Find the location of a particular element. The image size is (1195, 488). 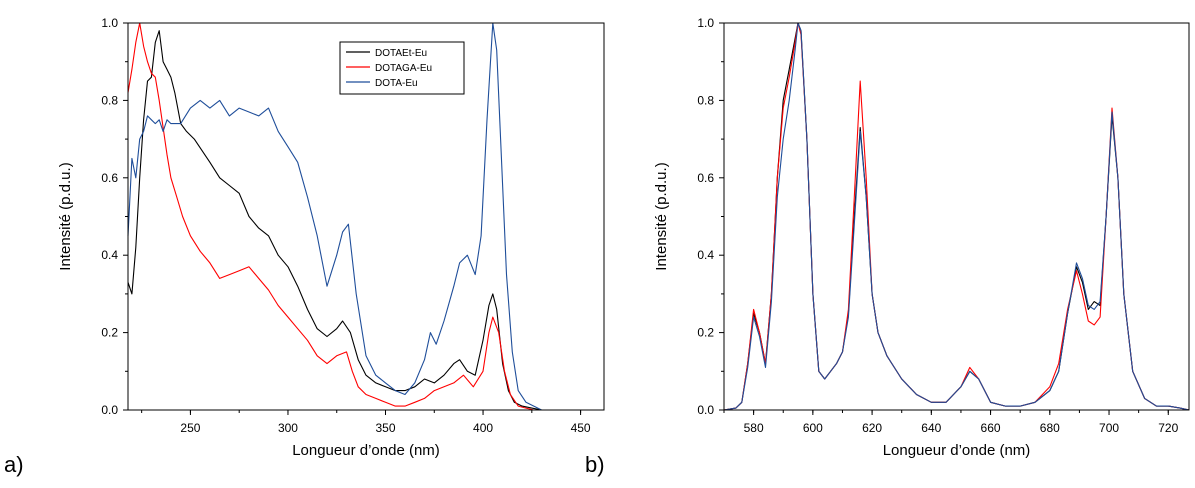

x-tick-label: 450 is located at coordinates (581, 428).